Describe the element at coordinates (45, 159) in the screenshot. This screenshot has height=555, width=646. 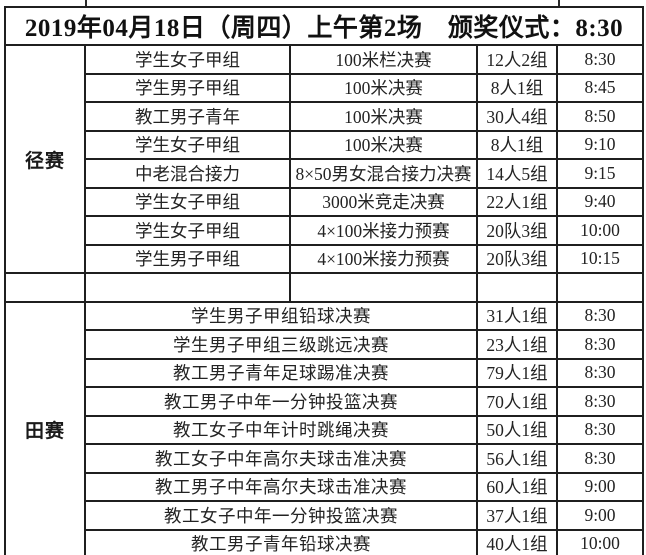
I see `section-label-track: 径赛` at that location.